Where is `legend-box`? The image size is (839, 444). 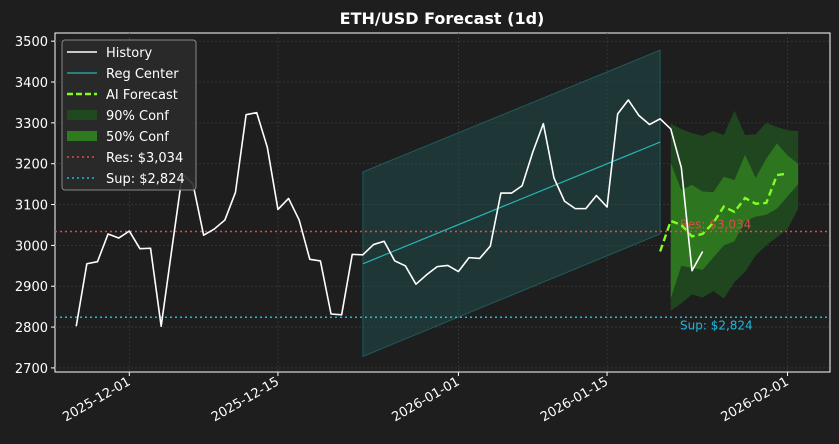
legend-box is located at coordinates (129, 115).